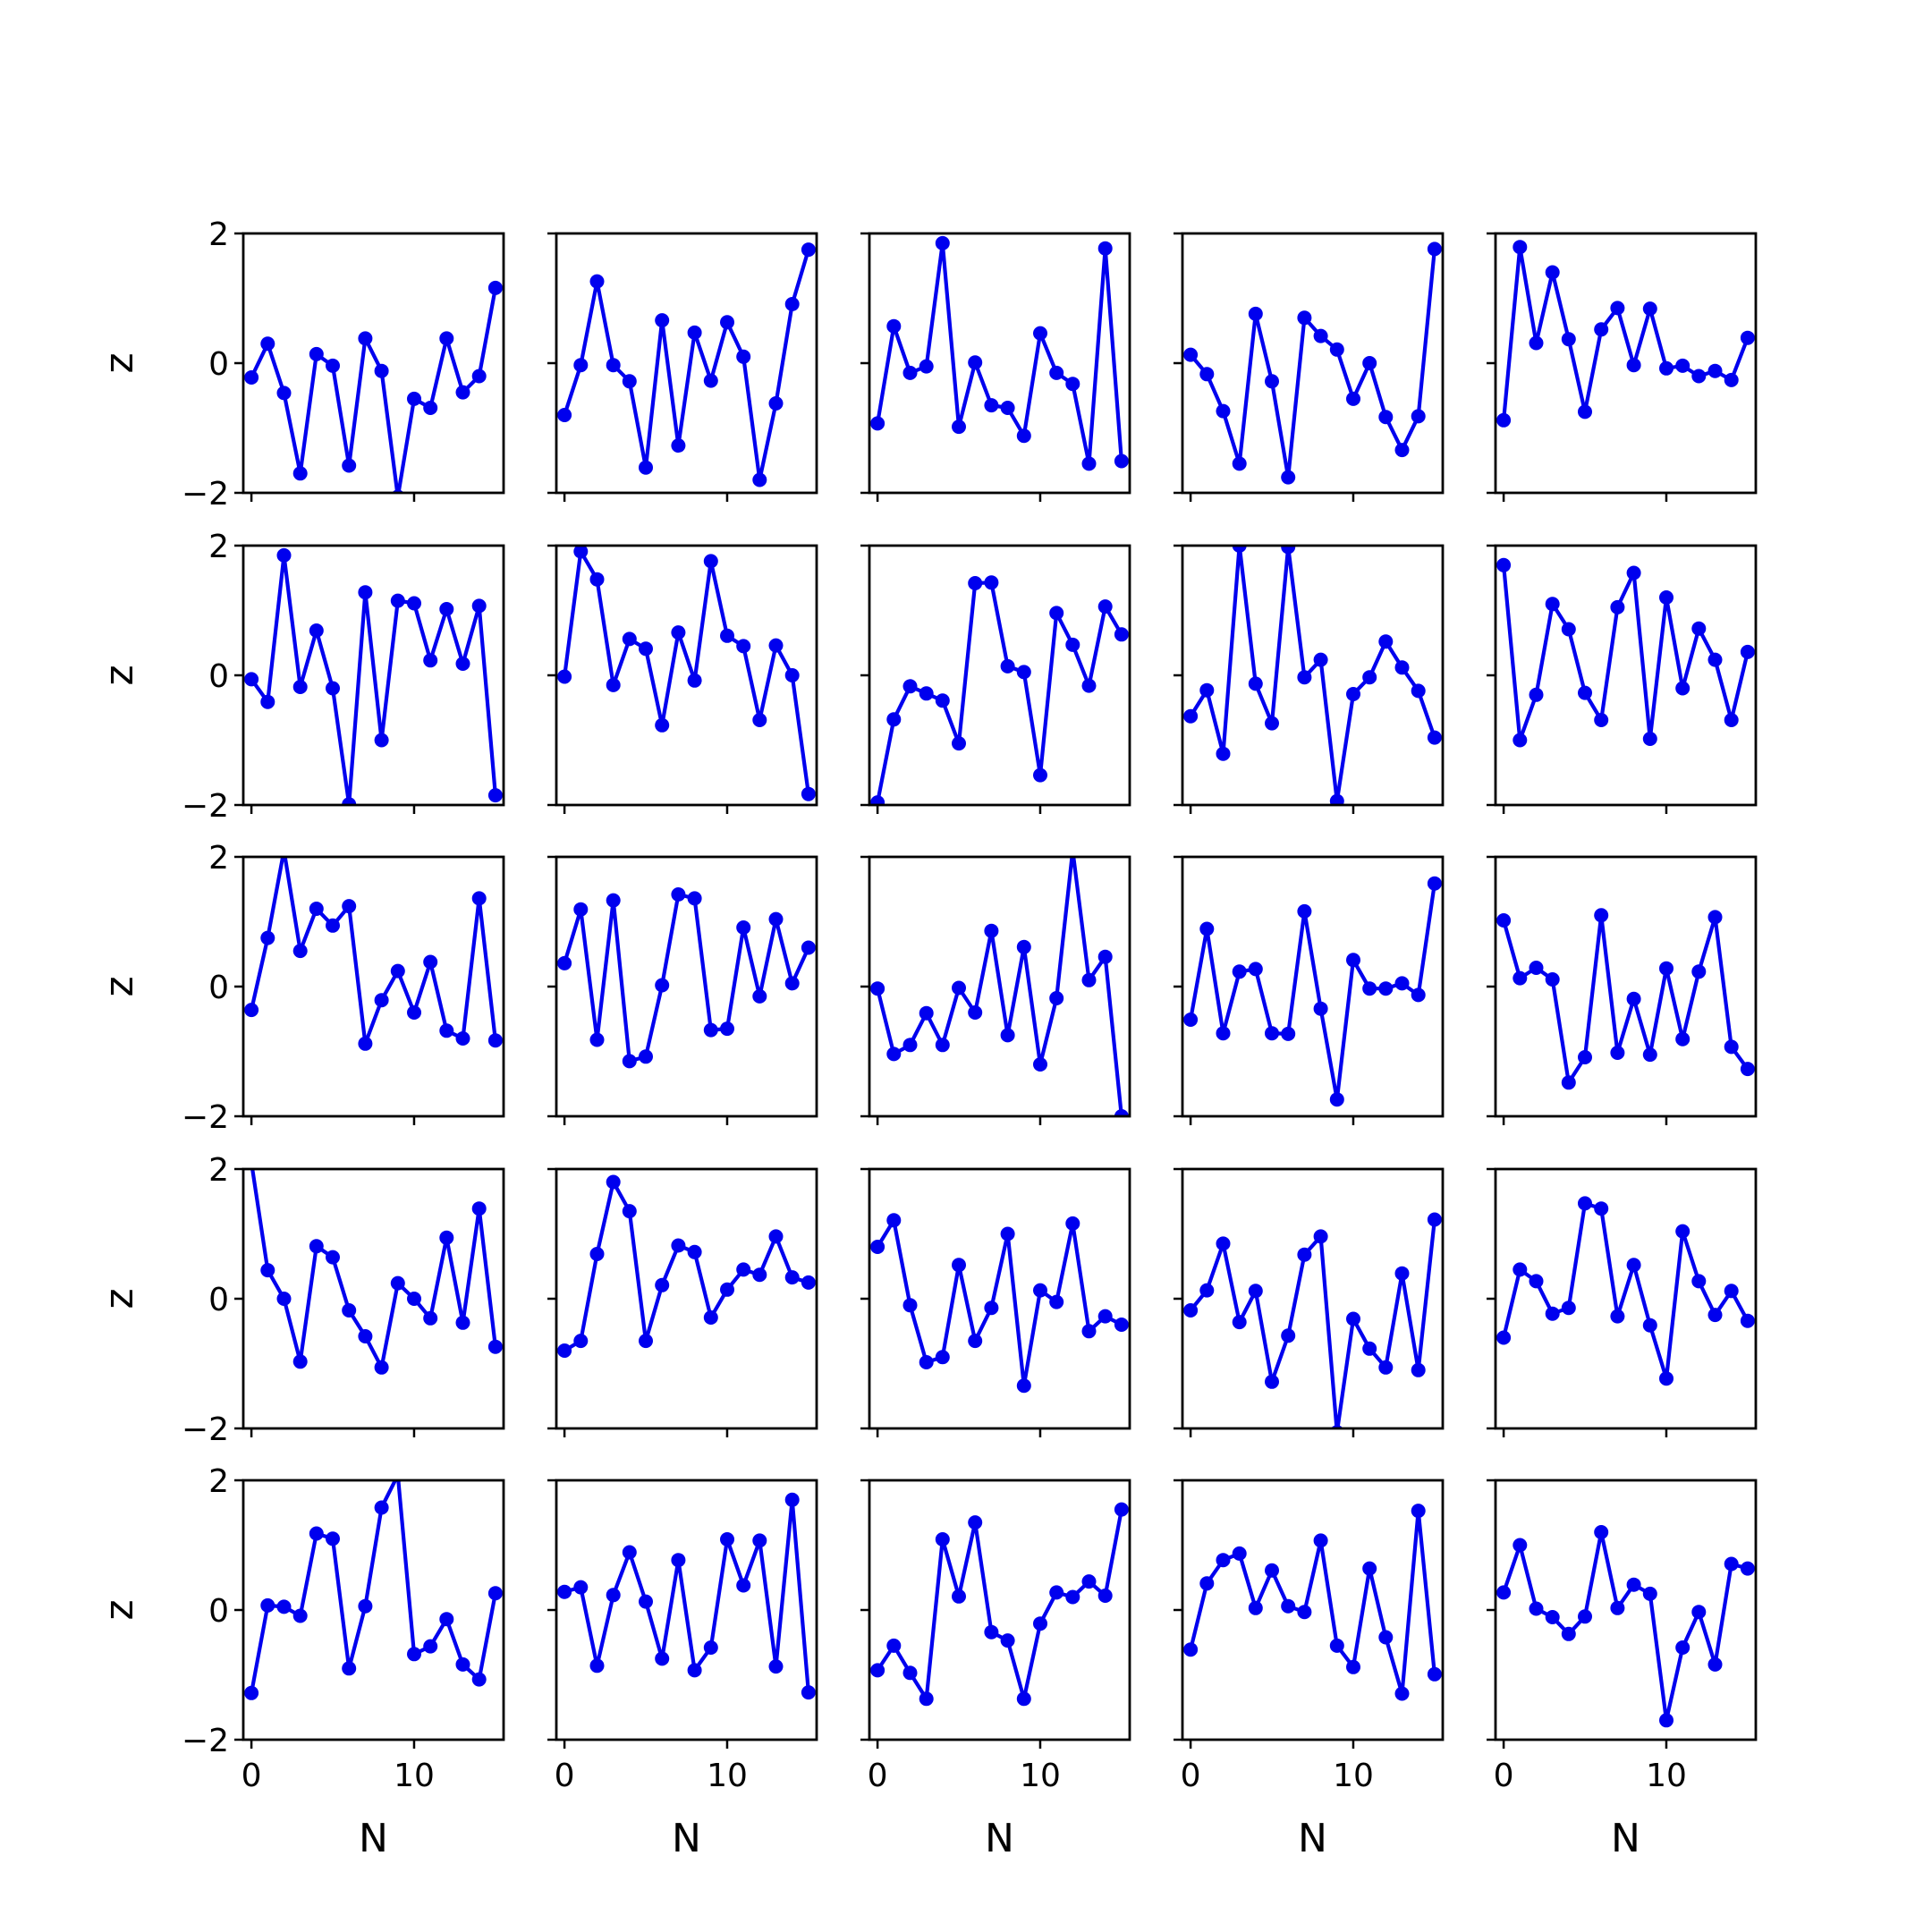 The image size is (1932, 1932). Describe the element at coordinates (878, 1776) in the screenshot. I see `x-tick-label: 0` at that location.